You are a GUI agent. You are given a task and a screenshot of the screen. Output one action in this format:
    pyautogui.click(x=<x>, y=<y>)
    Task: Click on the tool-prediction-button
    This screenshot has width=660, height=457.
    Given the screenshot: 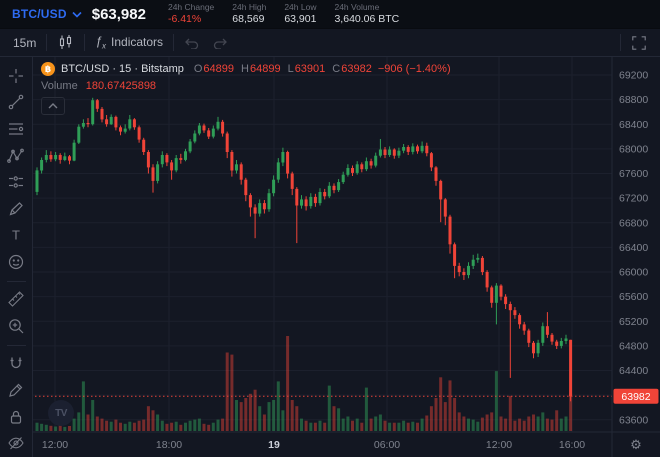 What is the action you would take?
    pyautogui.click(x=16, y=182)
    